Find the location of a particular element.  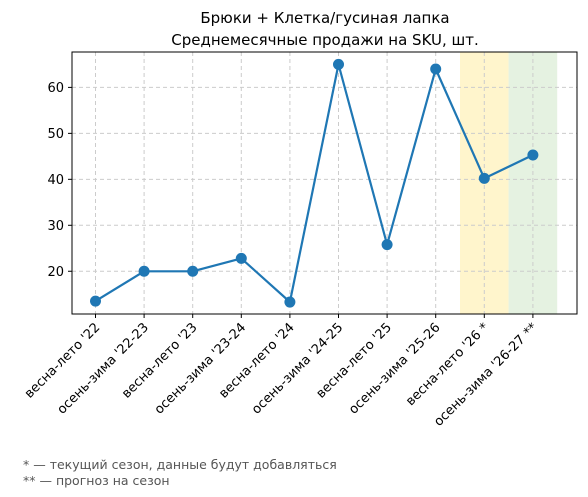

y-tick-label: 50 is located at coordinates (55, 134).